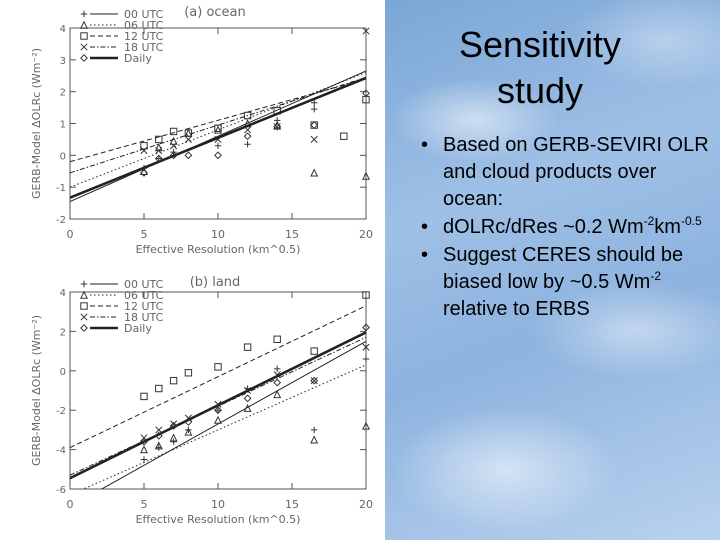 The height and width of the screenshot is (540, 720). I want to click on chart-title: (a) ocean, so click(215, 12).